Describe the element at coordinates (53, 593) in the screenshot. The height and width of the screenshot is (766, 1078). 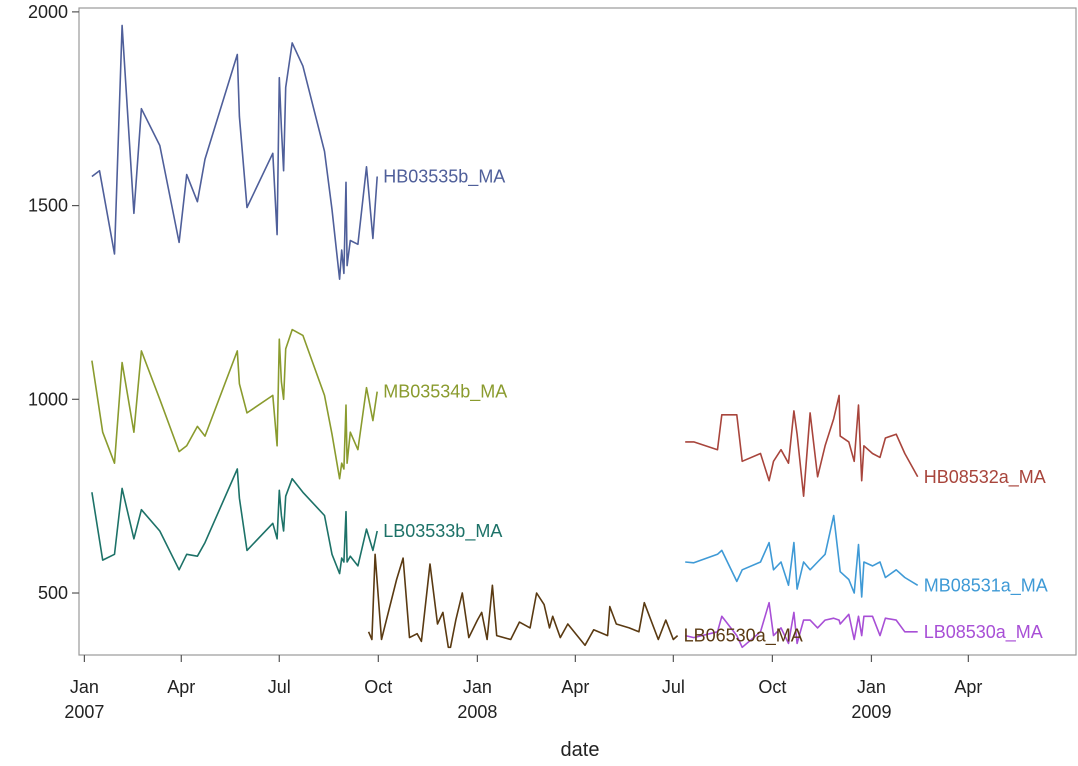
I see `y-tick-label: 500` at that location.